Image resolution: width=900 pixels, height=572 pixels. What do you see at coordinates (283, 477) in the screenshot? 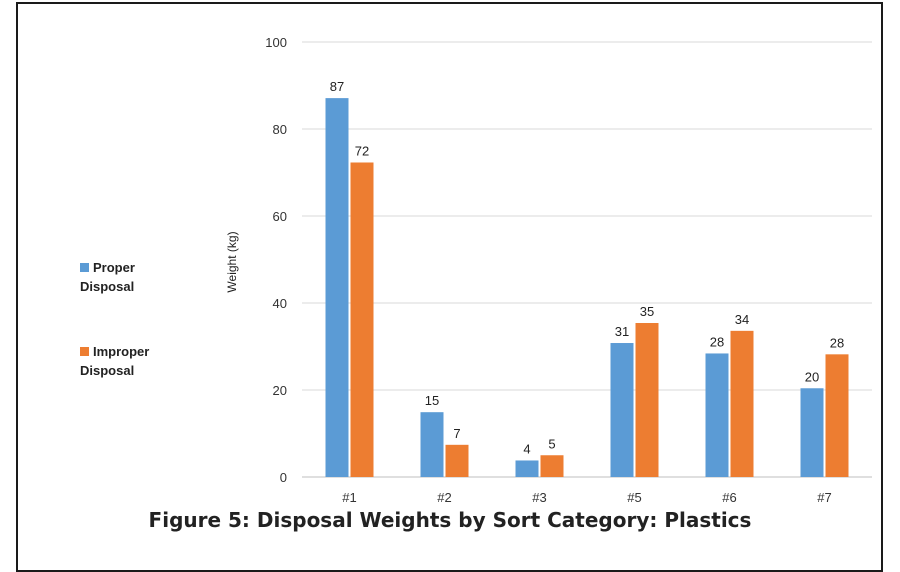
I see `y-tick-label-0: 0` at bounding box center [283, 477].